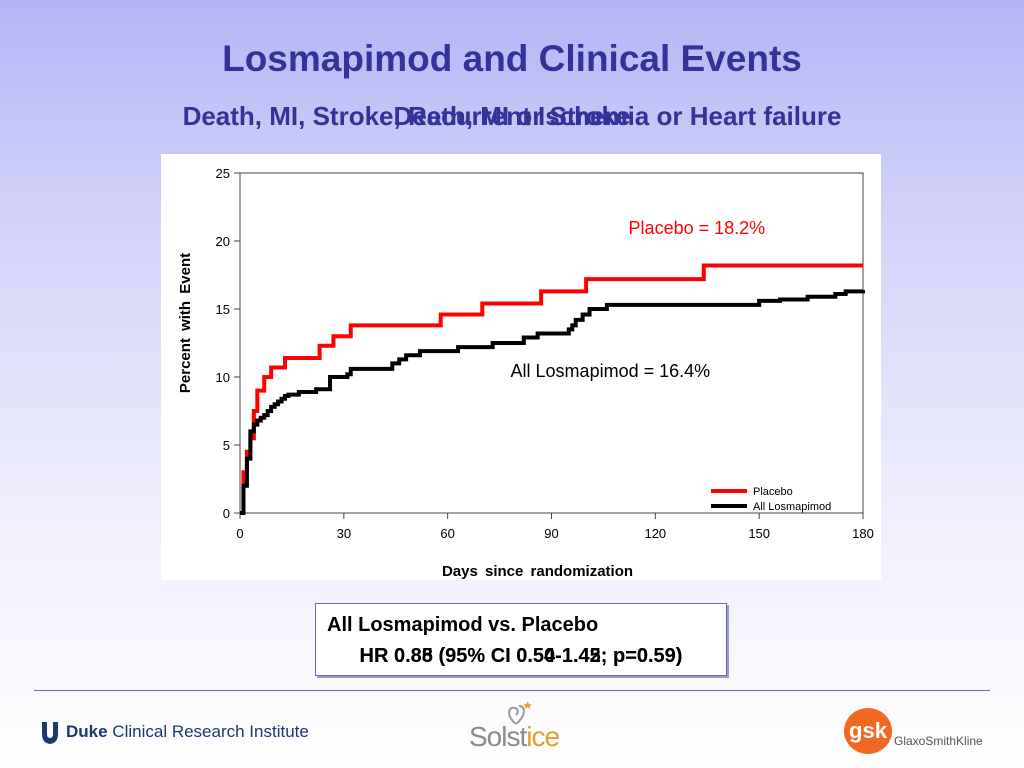 The image size is (1024, 768). I want to click on x-tick-label: 60, so click(447, 533).